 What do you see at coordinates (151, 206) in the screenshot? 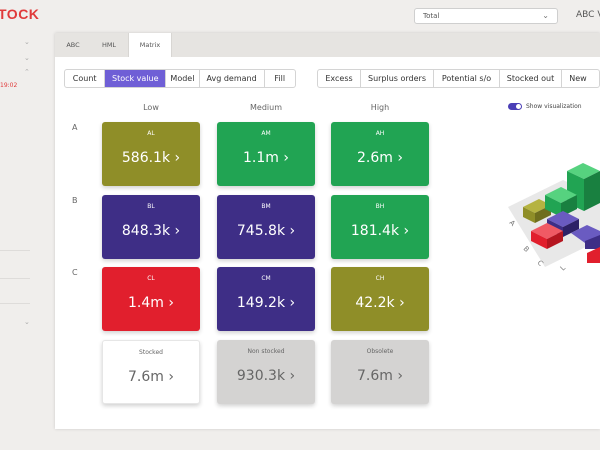
I see `cell-code: BL` at bounding box center [151, 206].